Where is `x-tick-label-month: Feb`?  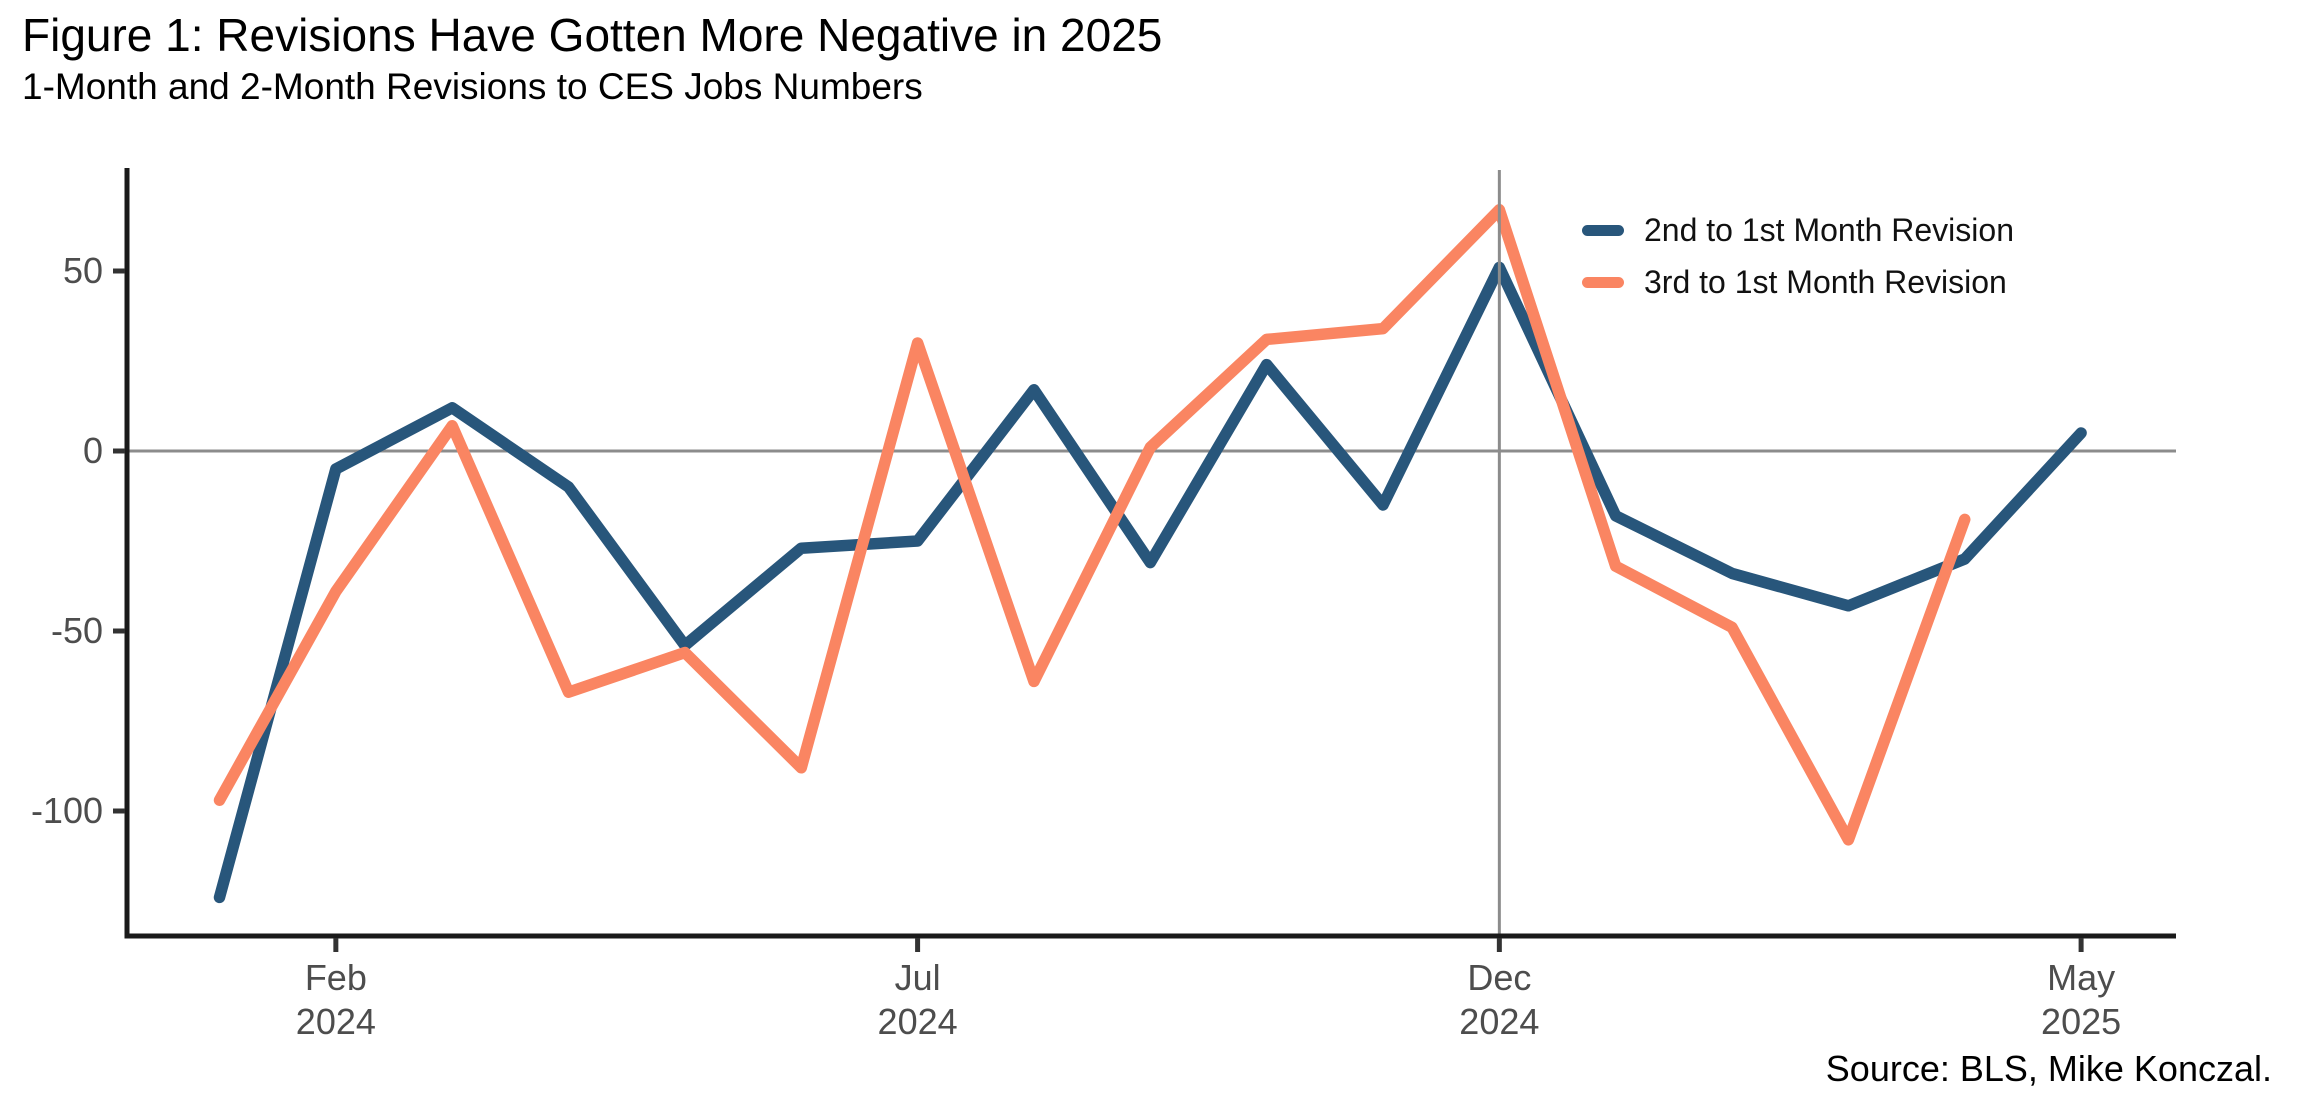 x-tick-label-month: Feb is located at coordinates (336, 977).